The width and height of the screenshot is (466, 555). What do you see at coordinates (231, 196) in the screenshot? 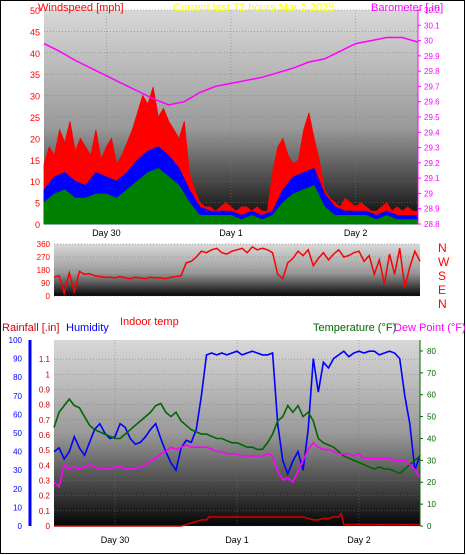
I see `calm-area` at bounding box center [231, 196].